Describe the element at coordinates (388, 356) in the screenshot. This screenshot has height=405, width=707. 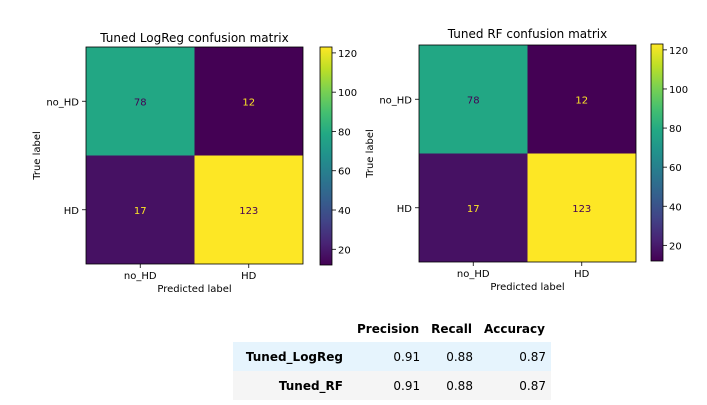
I see `logreg-precision: 0.91` at that location.